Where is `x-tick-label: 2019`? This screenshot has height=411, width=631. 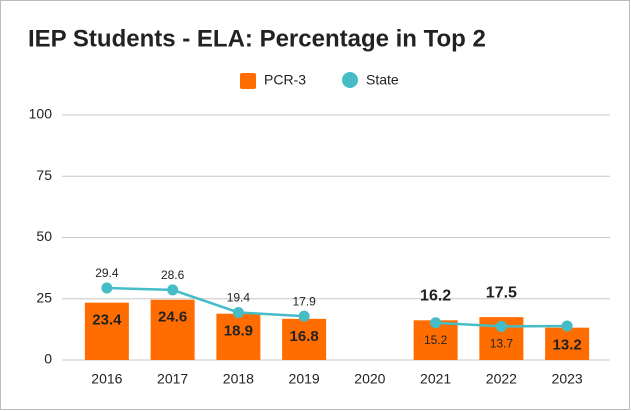
x-tick-label: 2019 is located at coordinates (304, 379).